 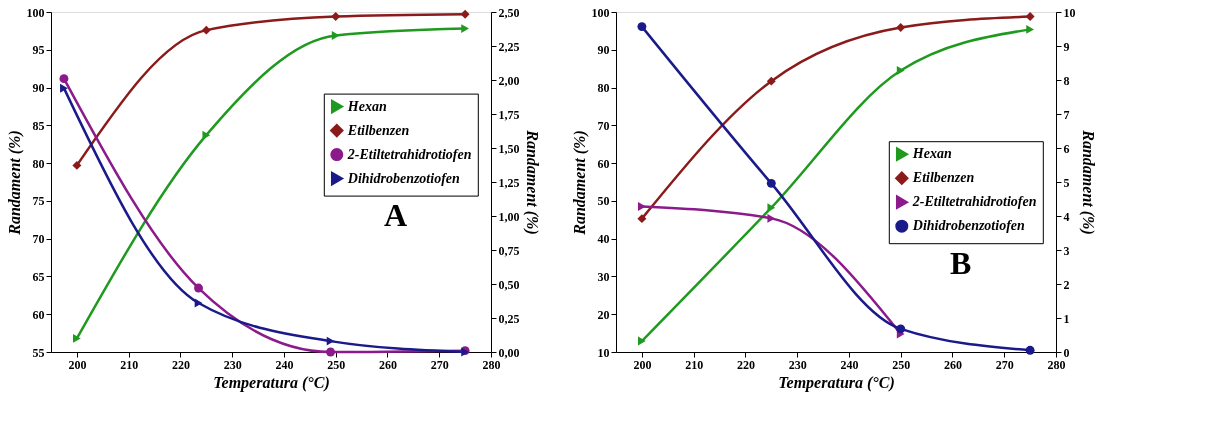 I want to click on y2-tick-label: 1,00, so click(x=509, y=216).